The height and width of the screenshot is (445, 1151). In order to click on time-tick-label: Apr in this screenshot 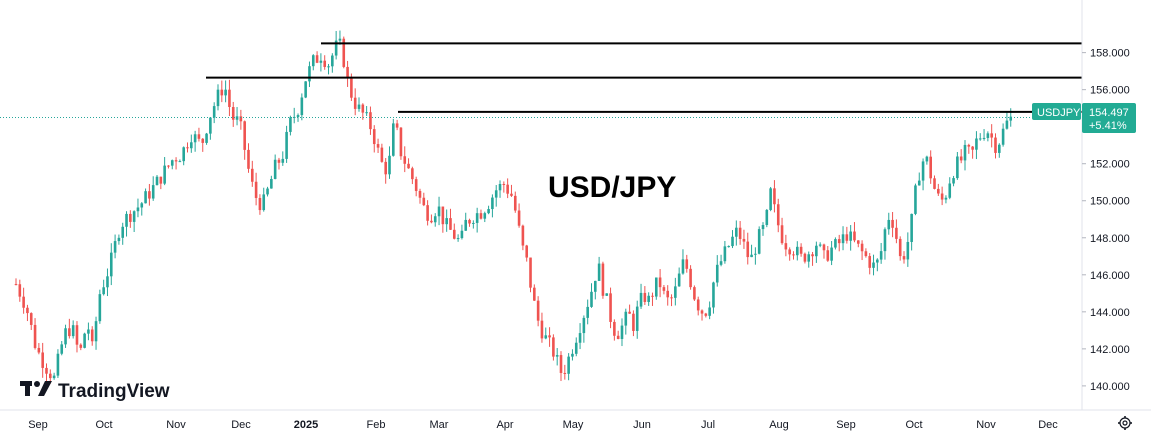, I will do `click(504, 425)`.